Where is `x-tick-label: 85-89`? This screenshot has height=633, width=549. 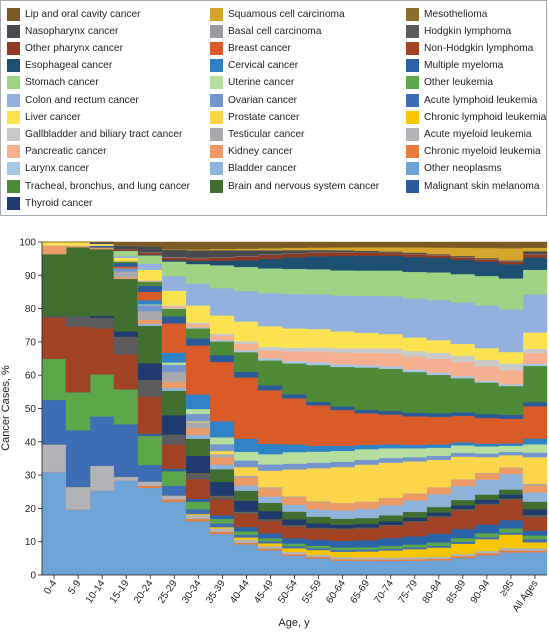 x-tick-label: 85-89 is located at coordinates (457, 592).